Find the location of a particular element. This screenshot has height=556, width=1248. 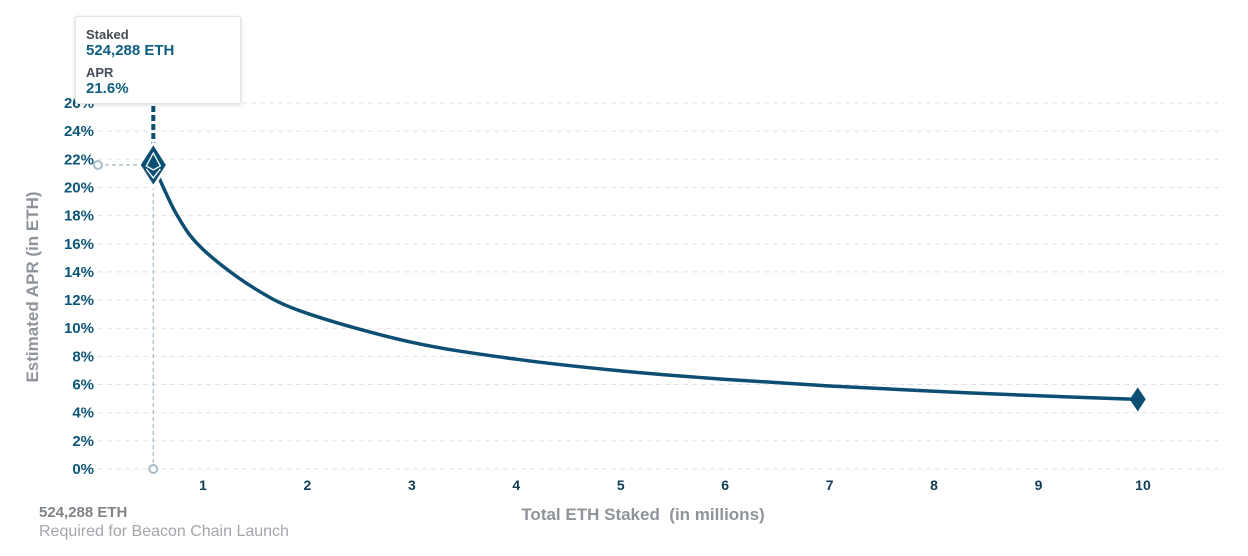

y-tick-label: 4% is located at coordinates (83, 413).